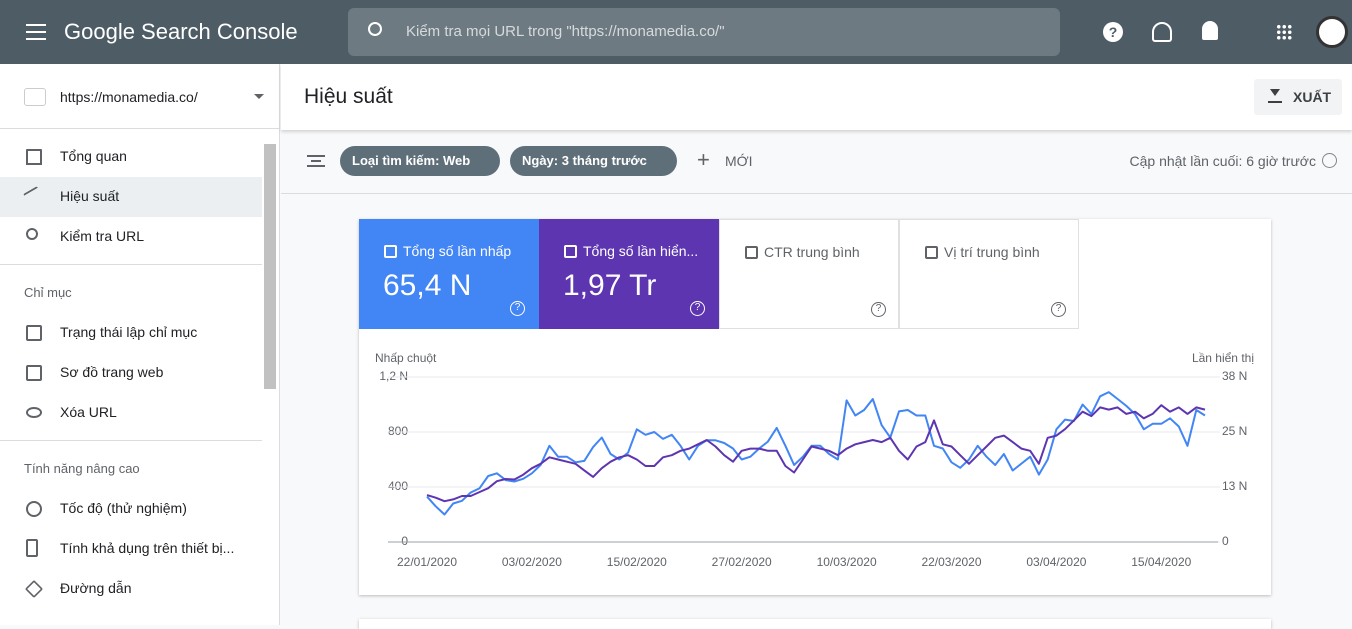  What do you see at coordinates (1162, 32) in the screenshot?
I see `users-button` at bounding box center [1162, 32].